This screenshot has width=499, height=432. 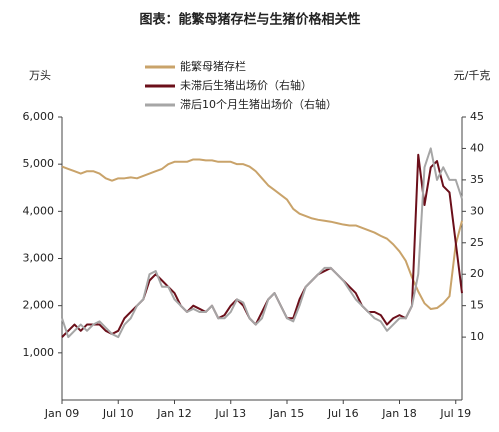 What do you see at coordinates (477, 273) in the screenshot?
I see `y2-tick-label: 20` at bounding box center [477, 273].